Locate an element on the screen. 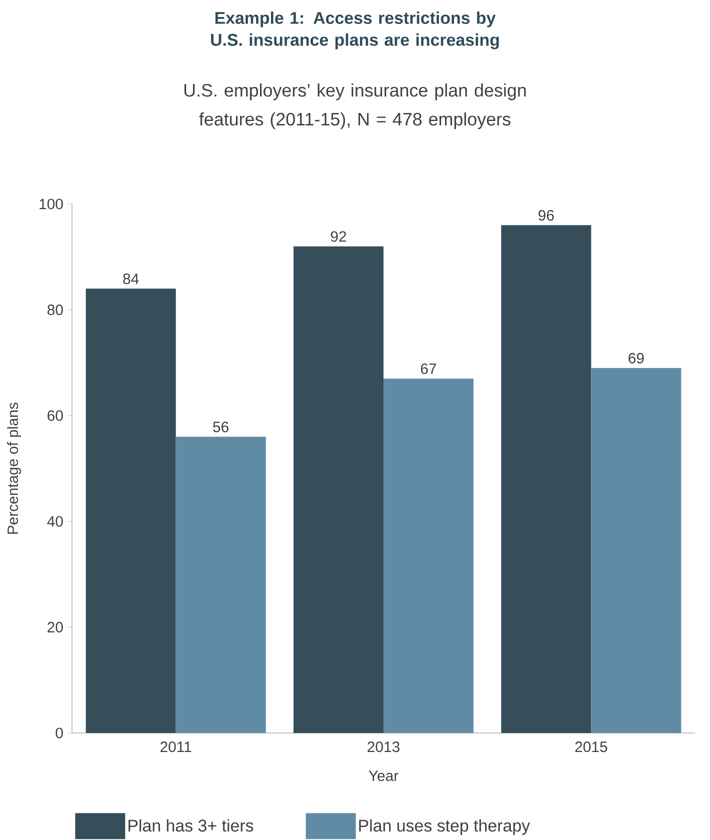 The width and height of the screenshot is (710, 840). x-tick-label: 2011 is located at coordinates (176, 747).